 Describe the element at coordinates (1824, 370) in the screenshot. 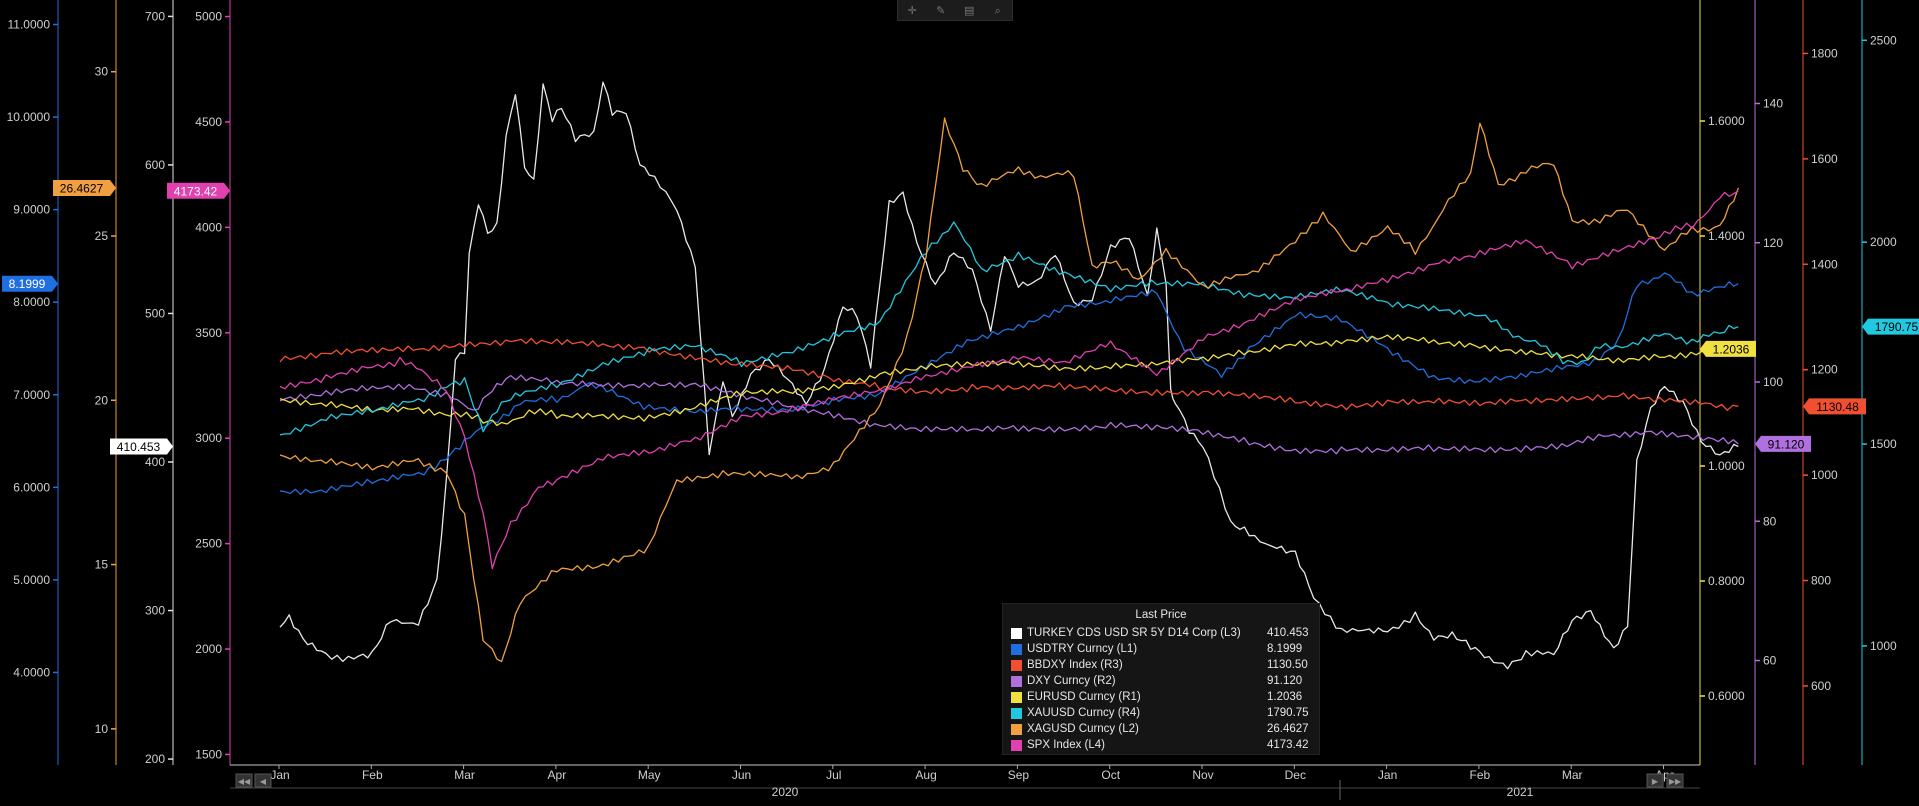

I see `tick-label: 1200` at that location.